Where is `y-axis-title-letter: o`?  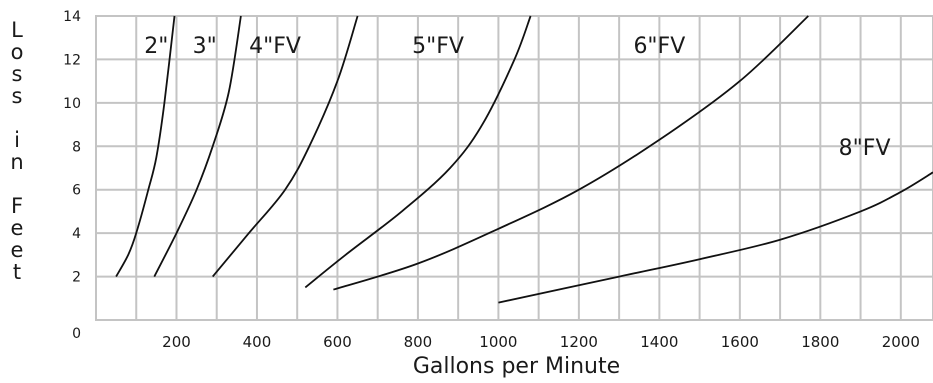 y-axis-title-letter: o is located at coordinates (17, 52).